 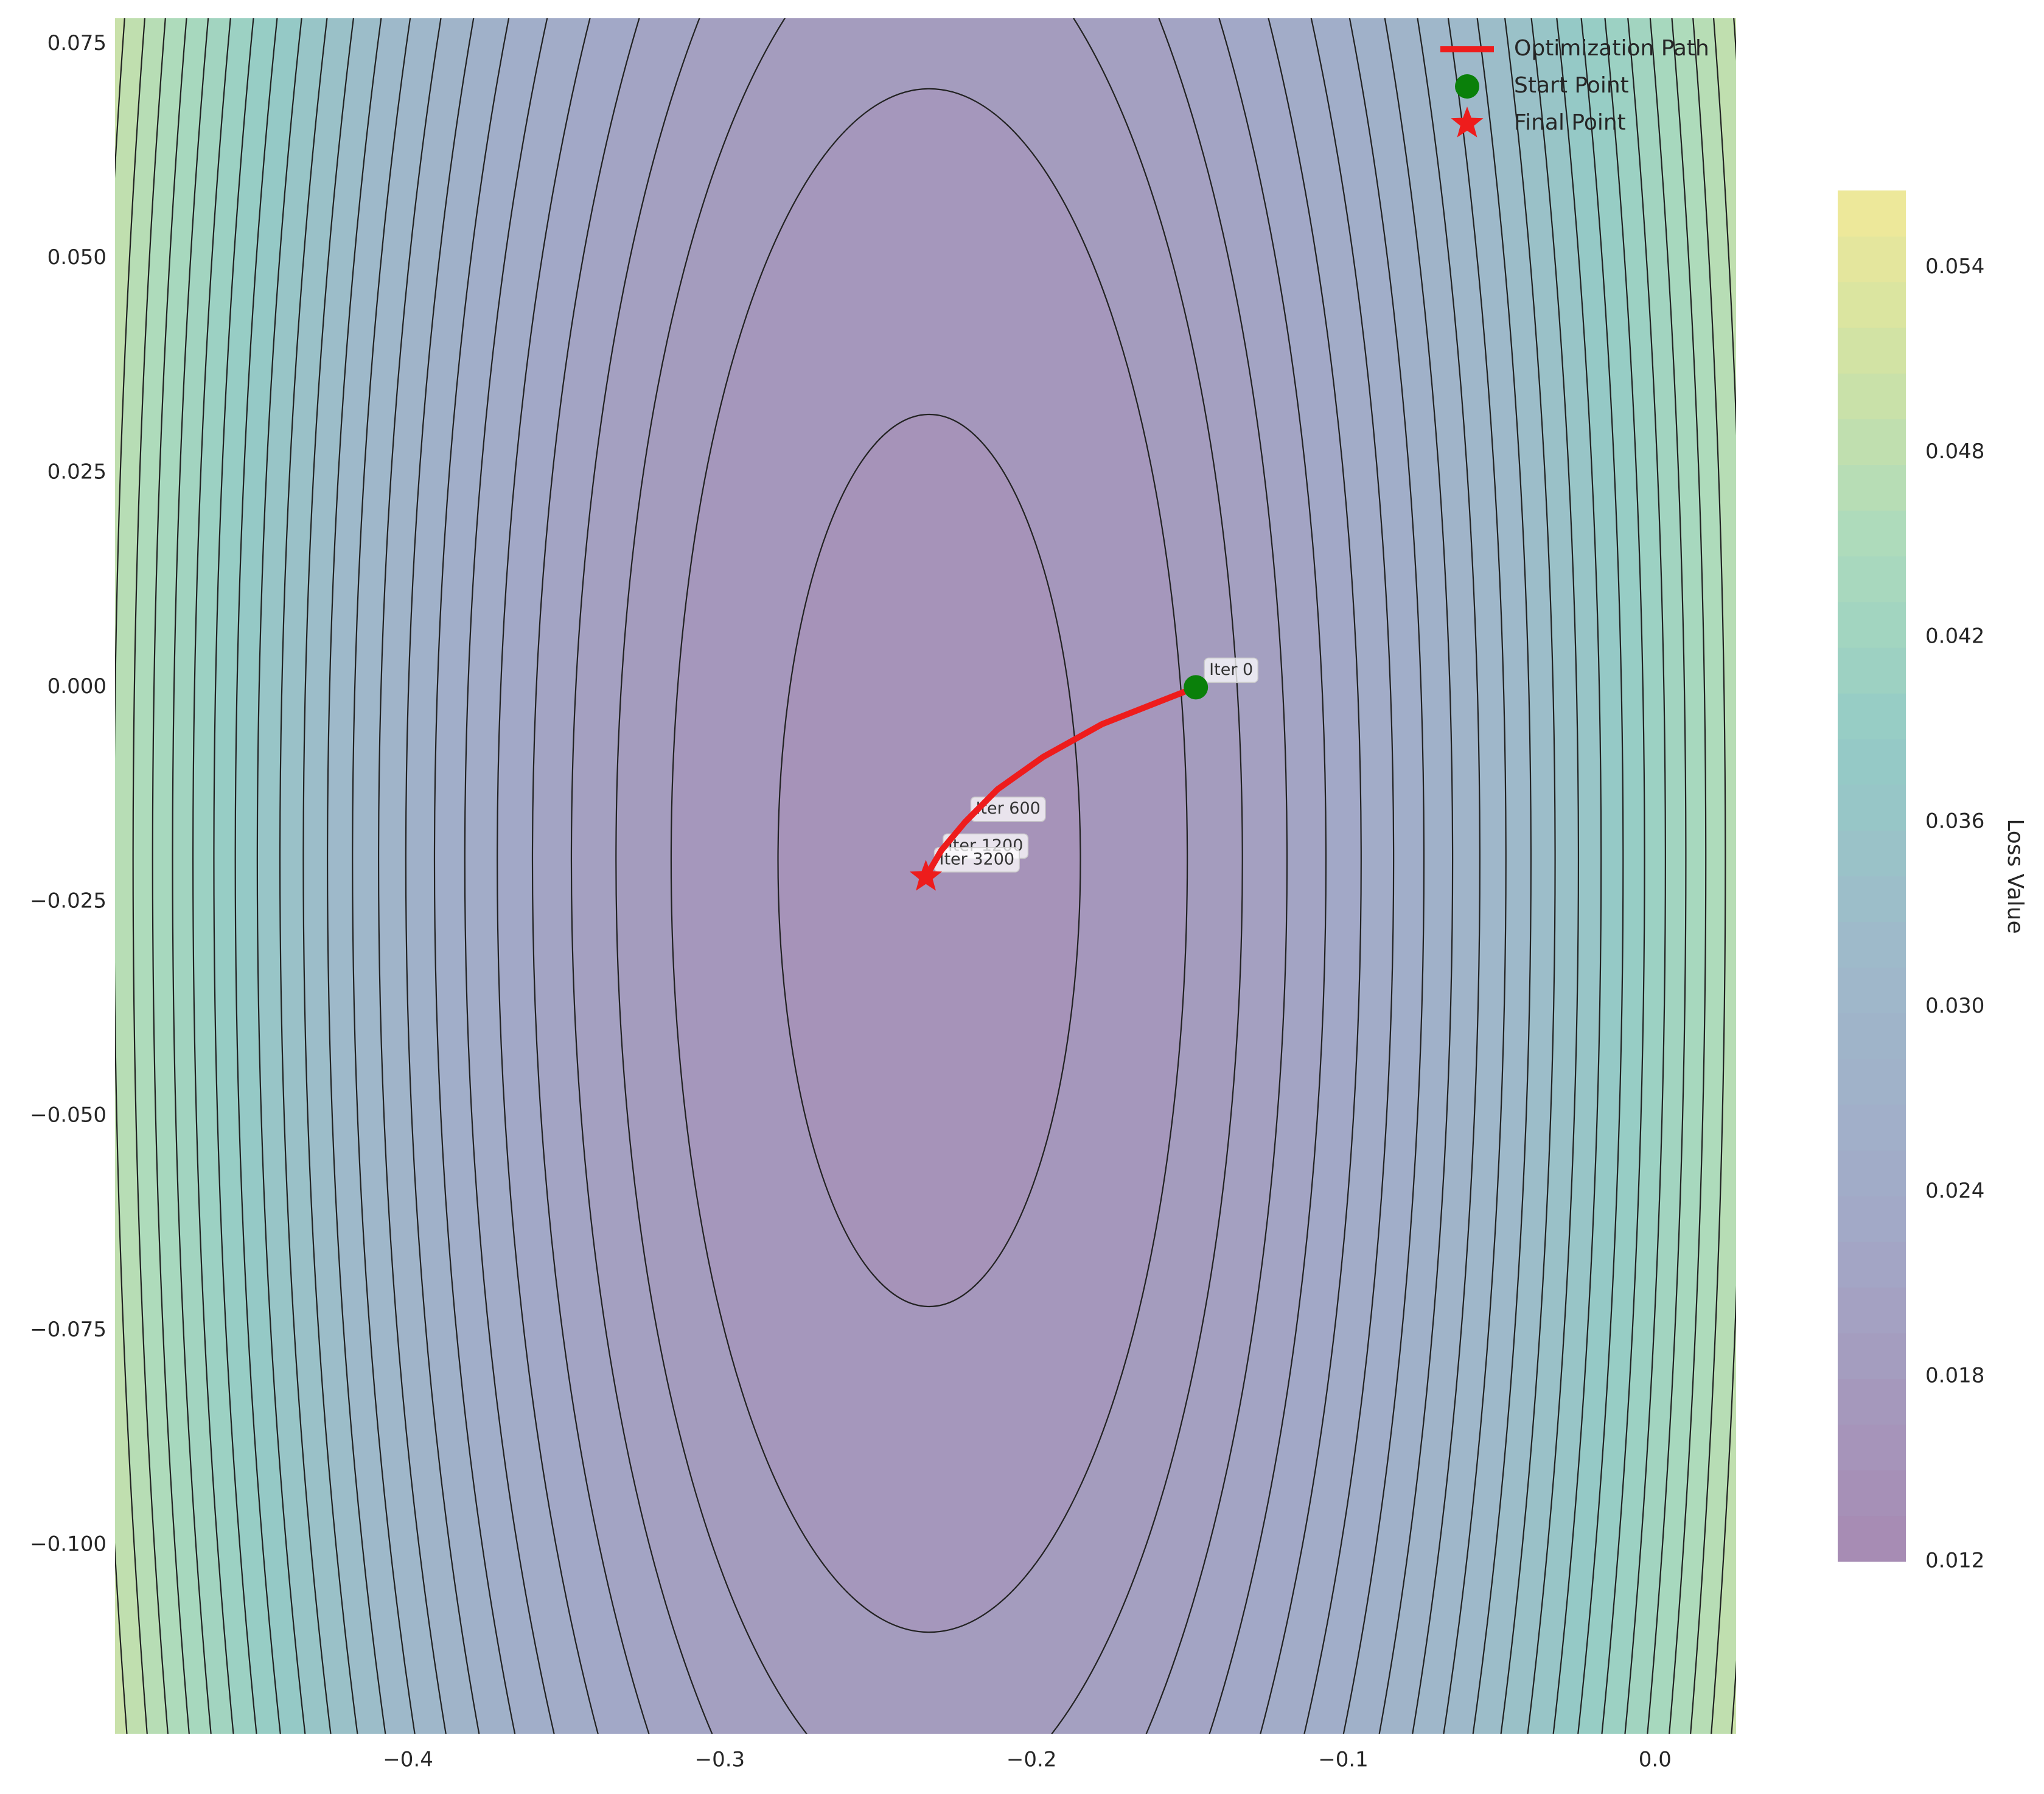 I want to click on start-point, so click(x=1196, y=687).